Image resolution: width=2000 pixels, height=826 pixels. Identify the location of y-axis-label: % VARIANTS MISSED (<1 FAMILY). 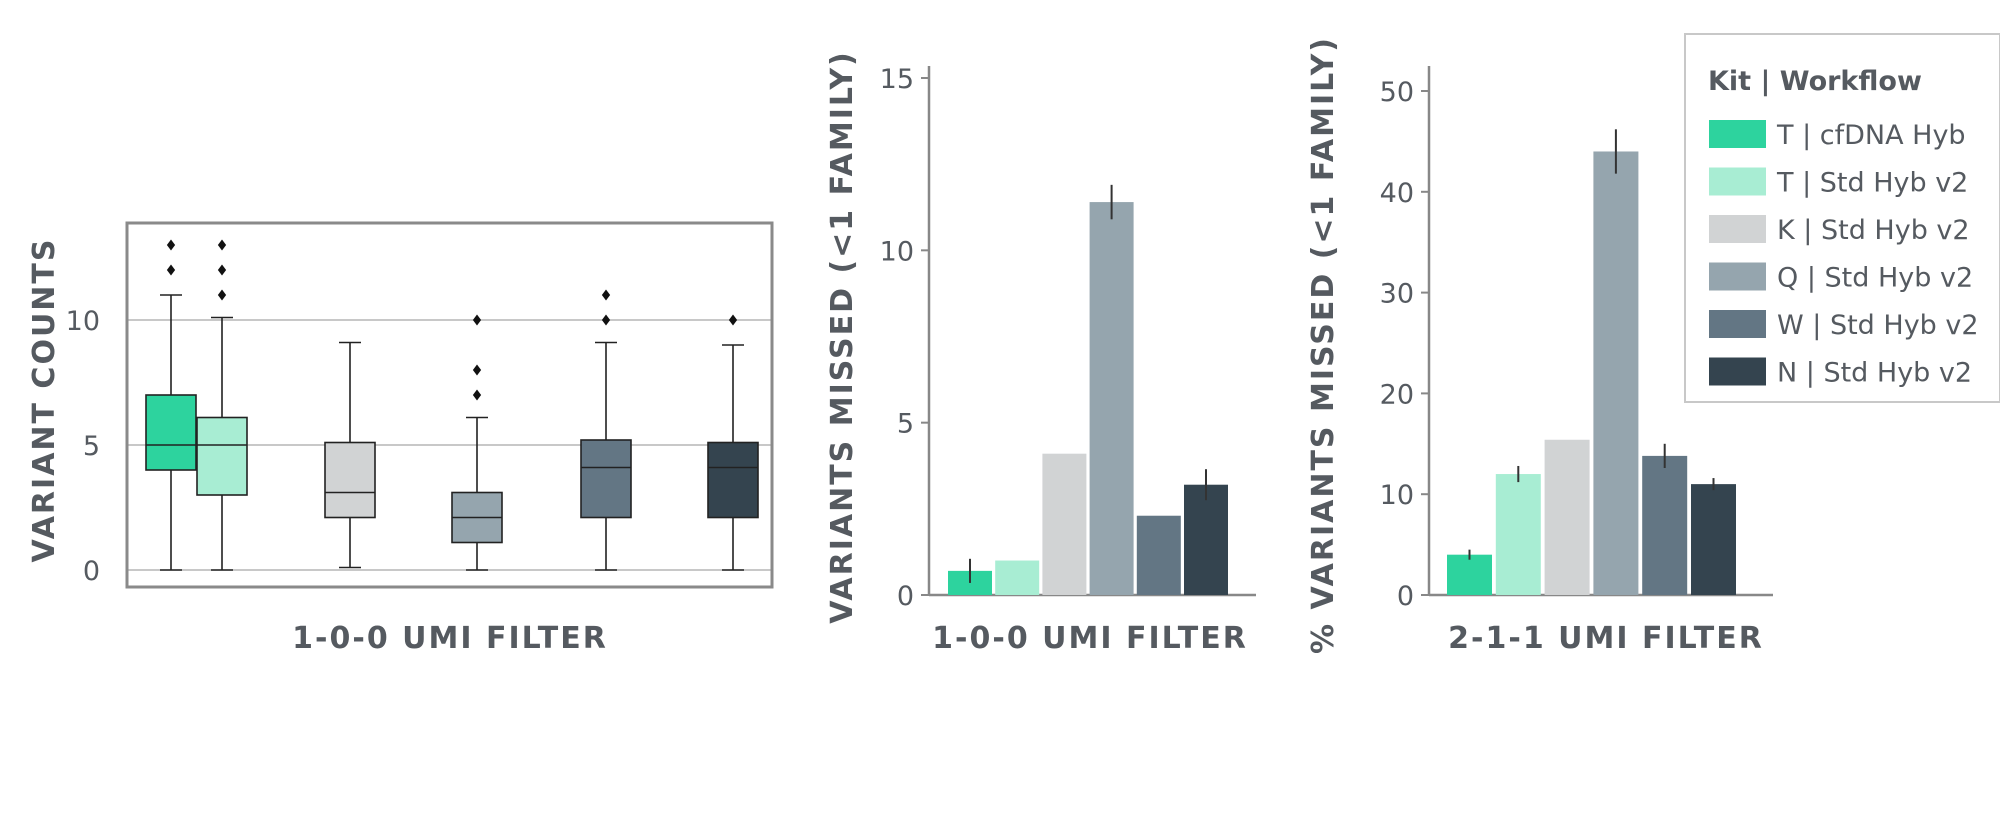
(1323, 345).